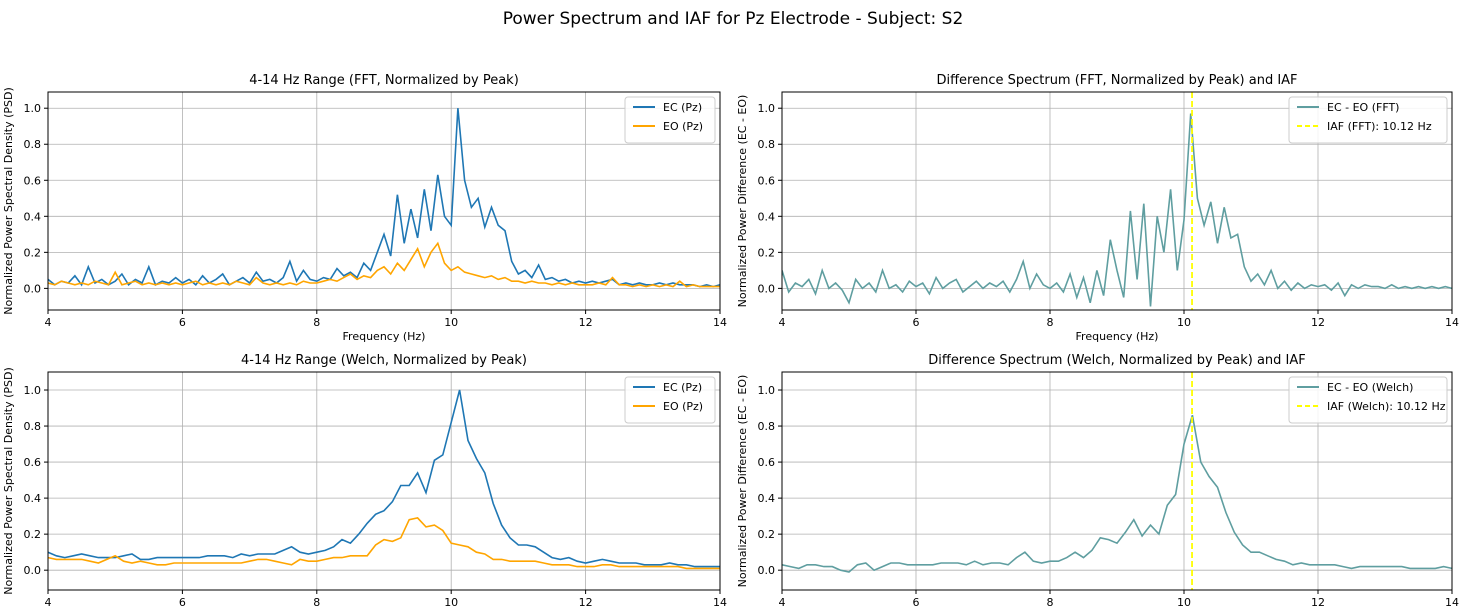 This screenshot has height=613, width=1467. What do you see at coordinates (384, 197) in the screenshot?
I see `series-line-ec-pz-` at bounding box center [384, 197].